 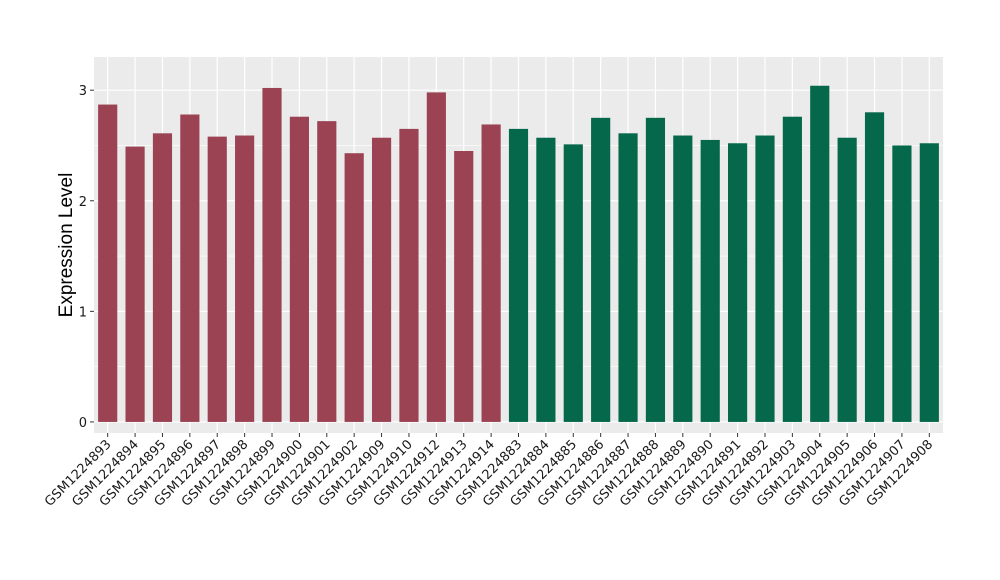 What do you see at coordinates (108, 263) in the screenshot?
I see `bar-GSM1224893` at bounding box center [108, 263].